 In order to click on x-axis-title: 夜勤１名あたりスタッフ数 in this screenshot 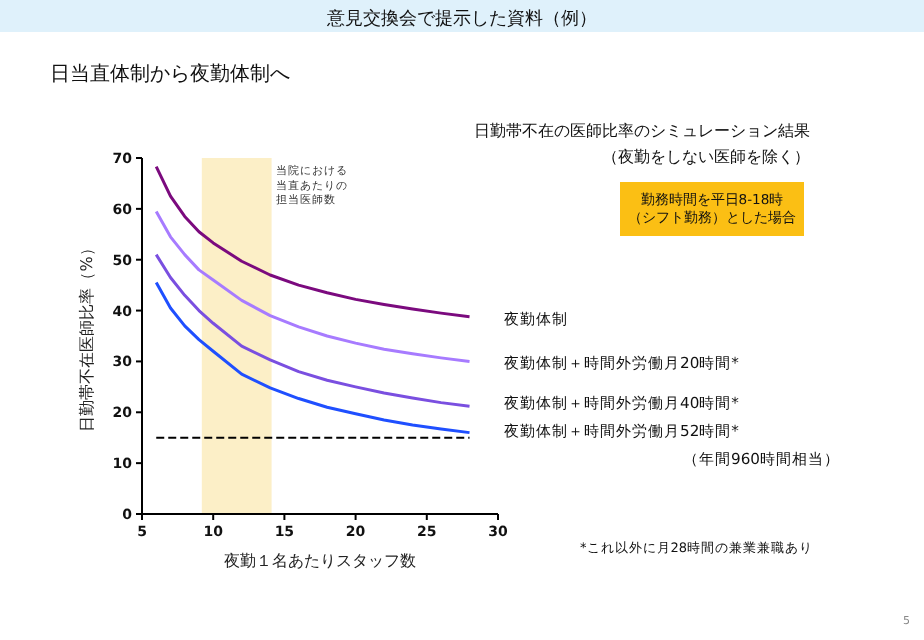, I will do `click(320, 561)`.